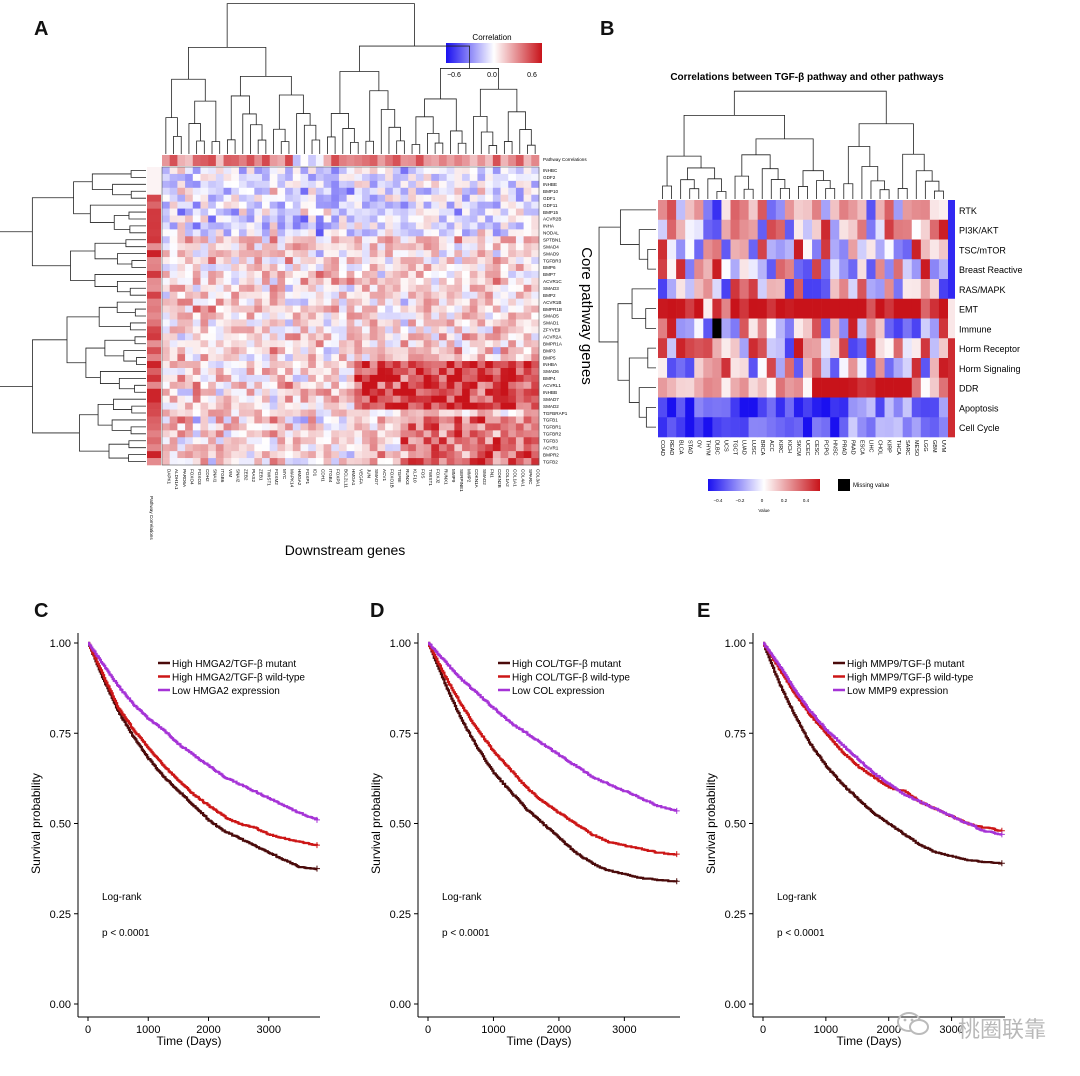 This screenshot has height=1076, width=1080. Describe the element at coordinates (780, 446) in the screenshot. I see `cancer-label: KIRC` at that location.